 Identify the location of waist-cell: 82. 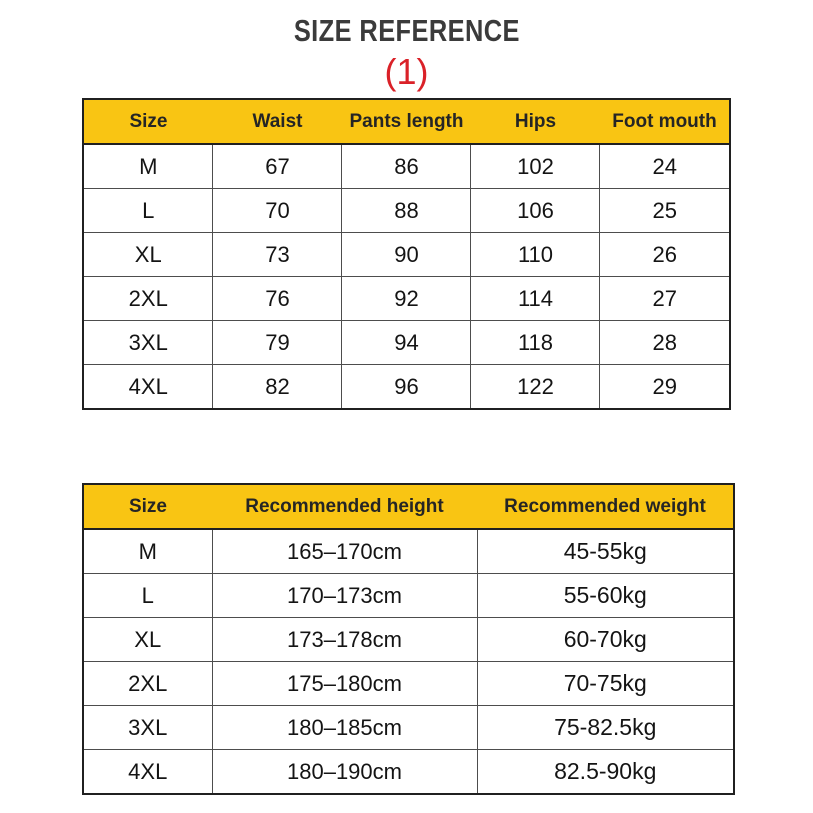
(277, 387).